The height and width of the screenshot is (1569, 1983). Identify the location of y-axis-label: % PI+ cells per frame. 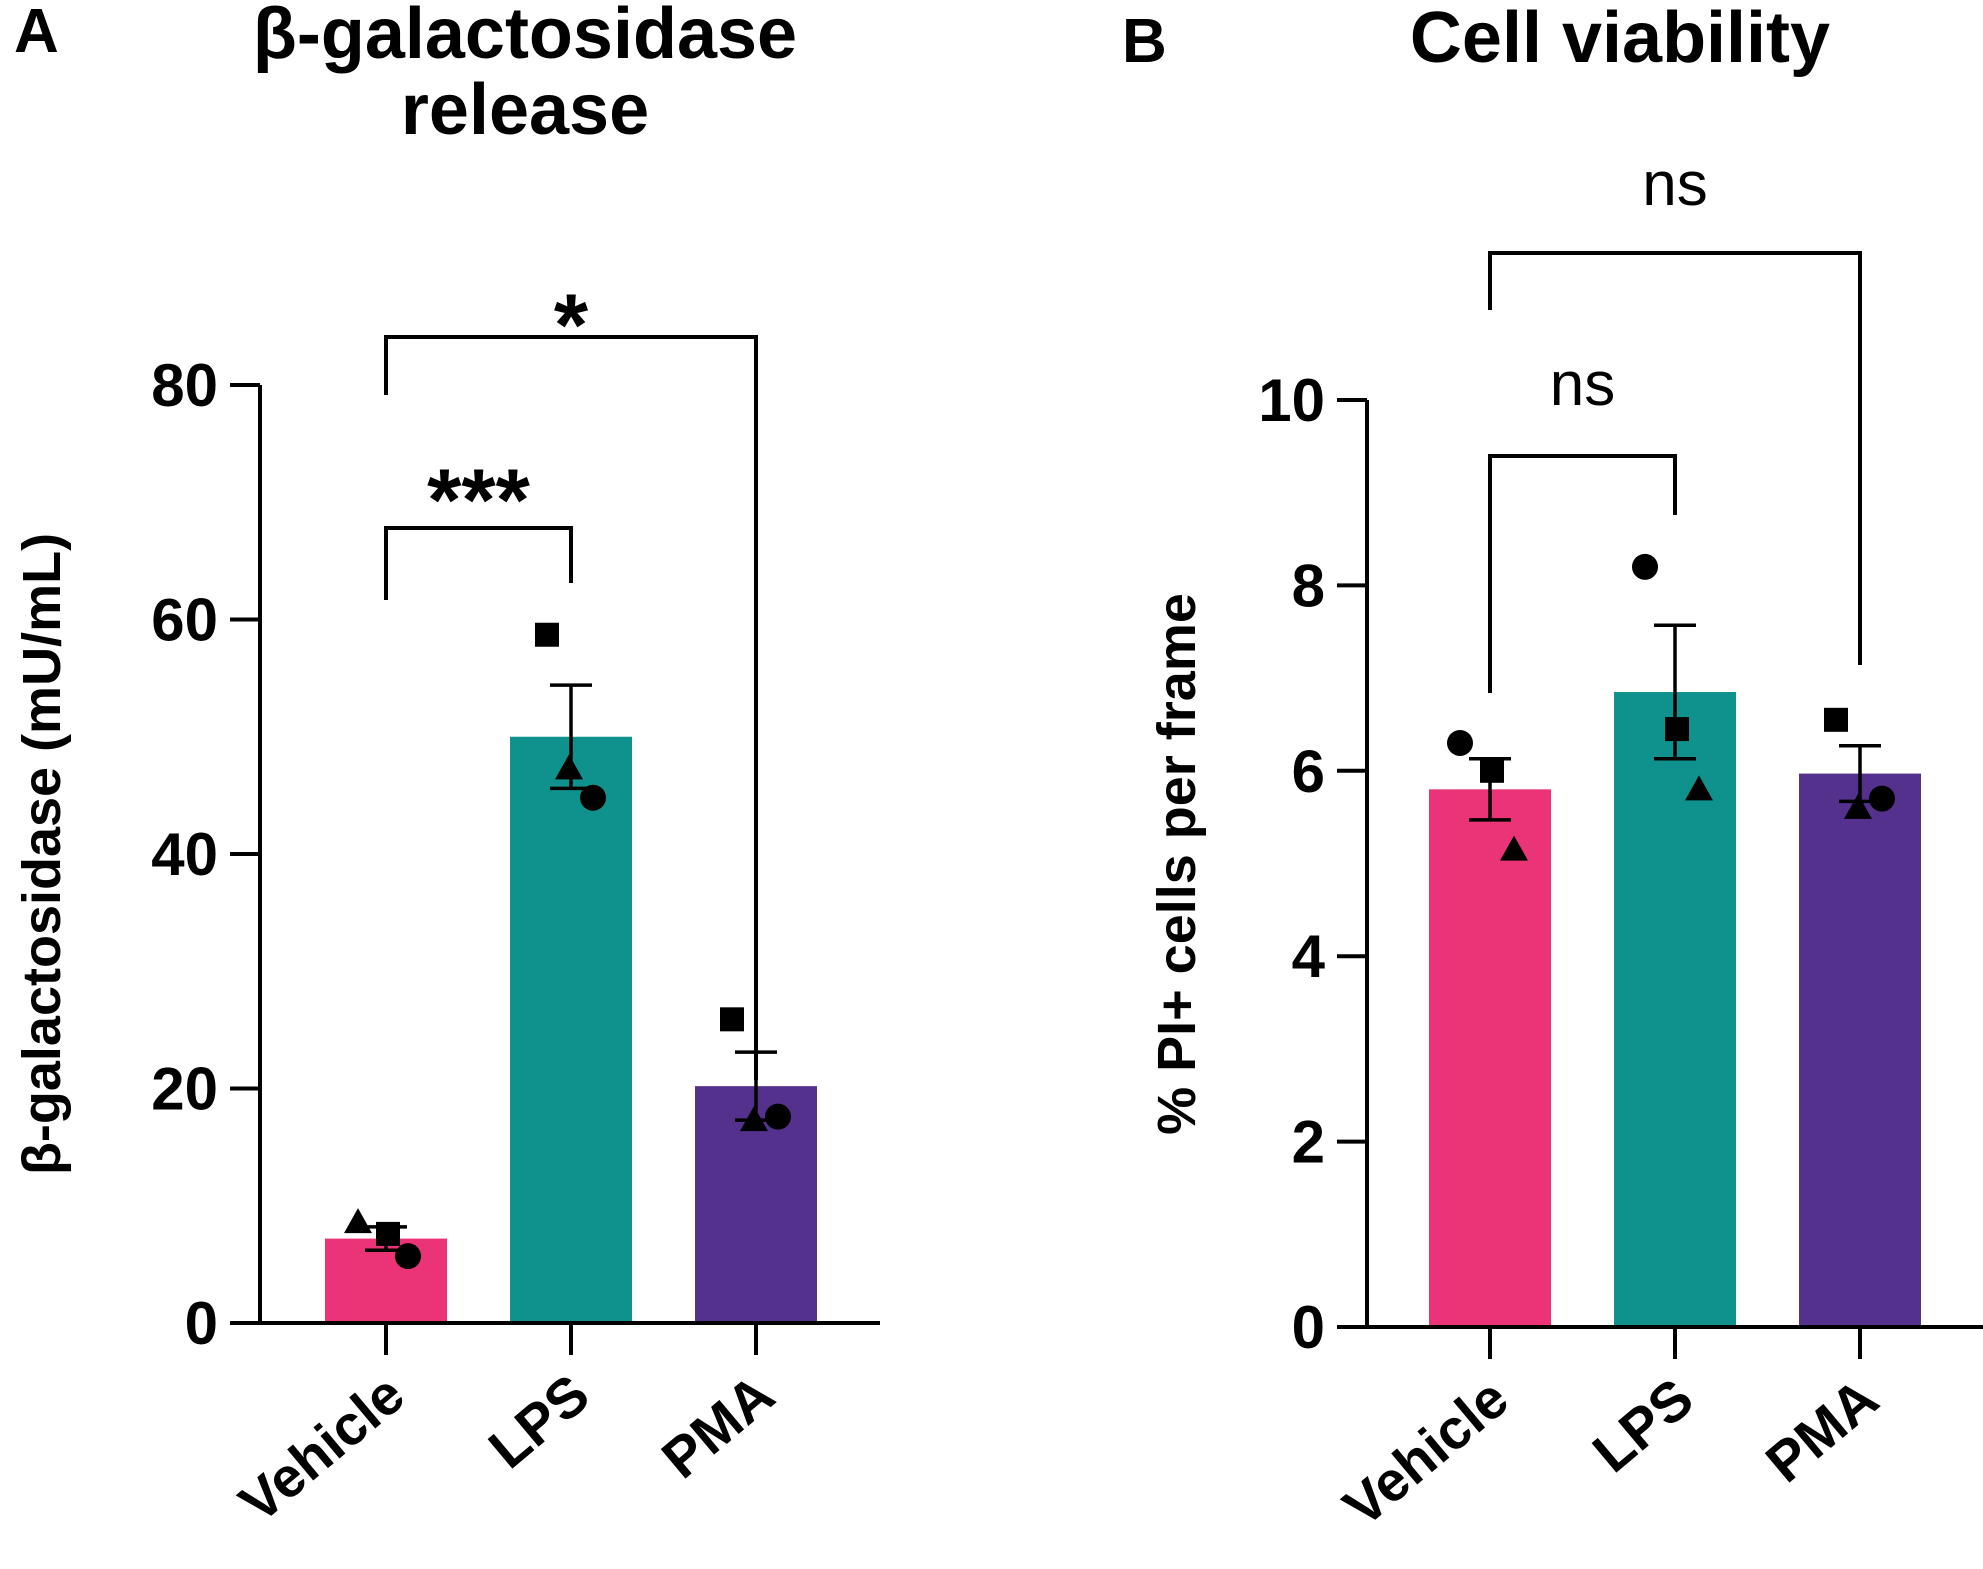
(1177, 864).